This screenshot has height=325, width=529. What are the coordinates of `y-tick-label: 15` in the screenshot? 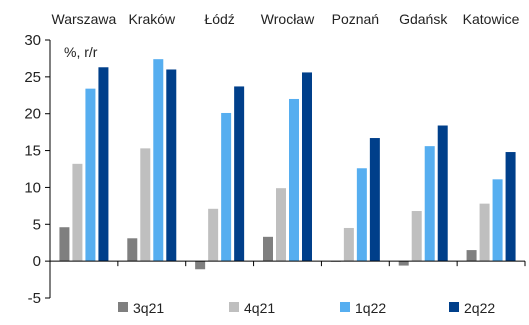 It's located at (32, 151).